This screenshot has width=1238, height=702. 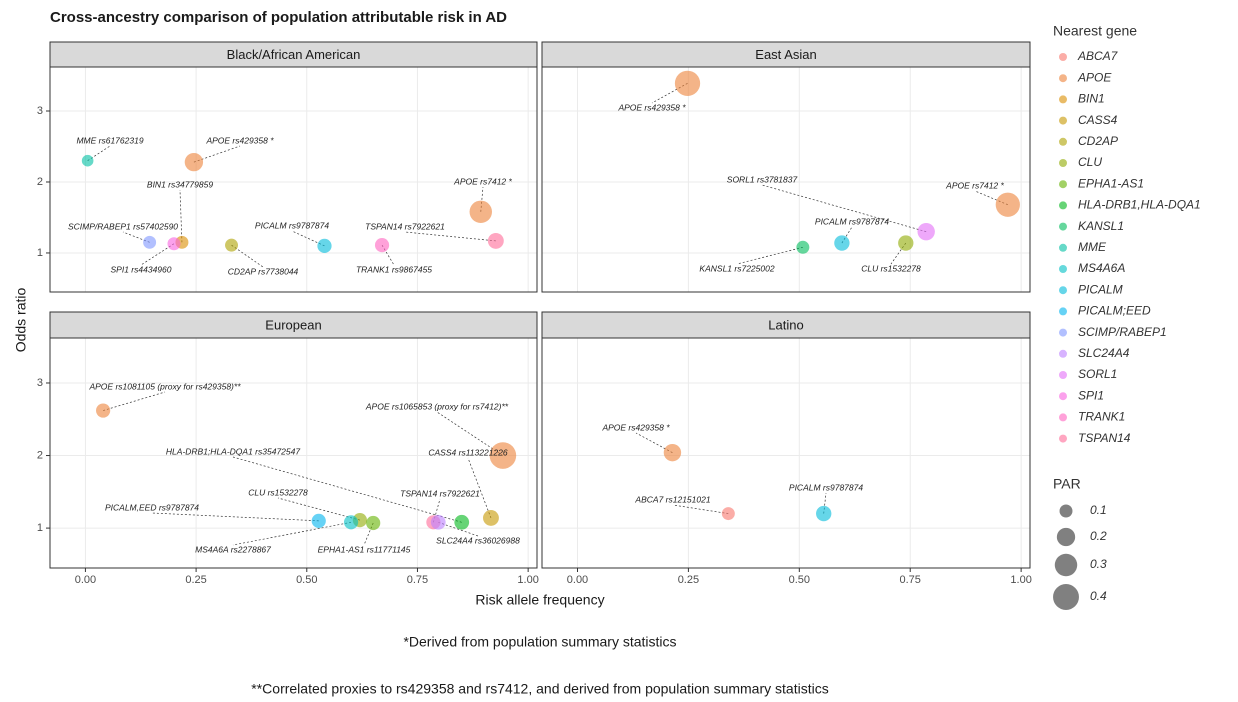 What do you see at coordinates (1098, 564) in the screenshot?
I see `size-legend-label: 0.3` at bounding box center [1098, 564].